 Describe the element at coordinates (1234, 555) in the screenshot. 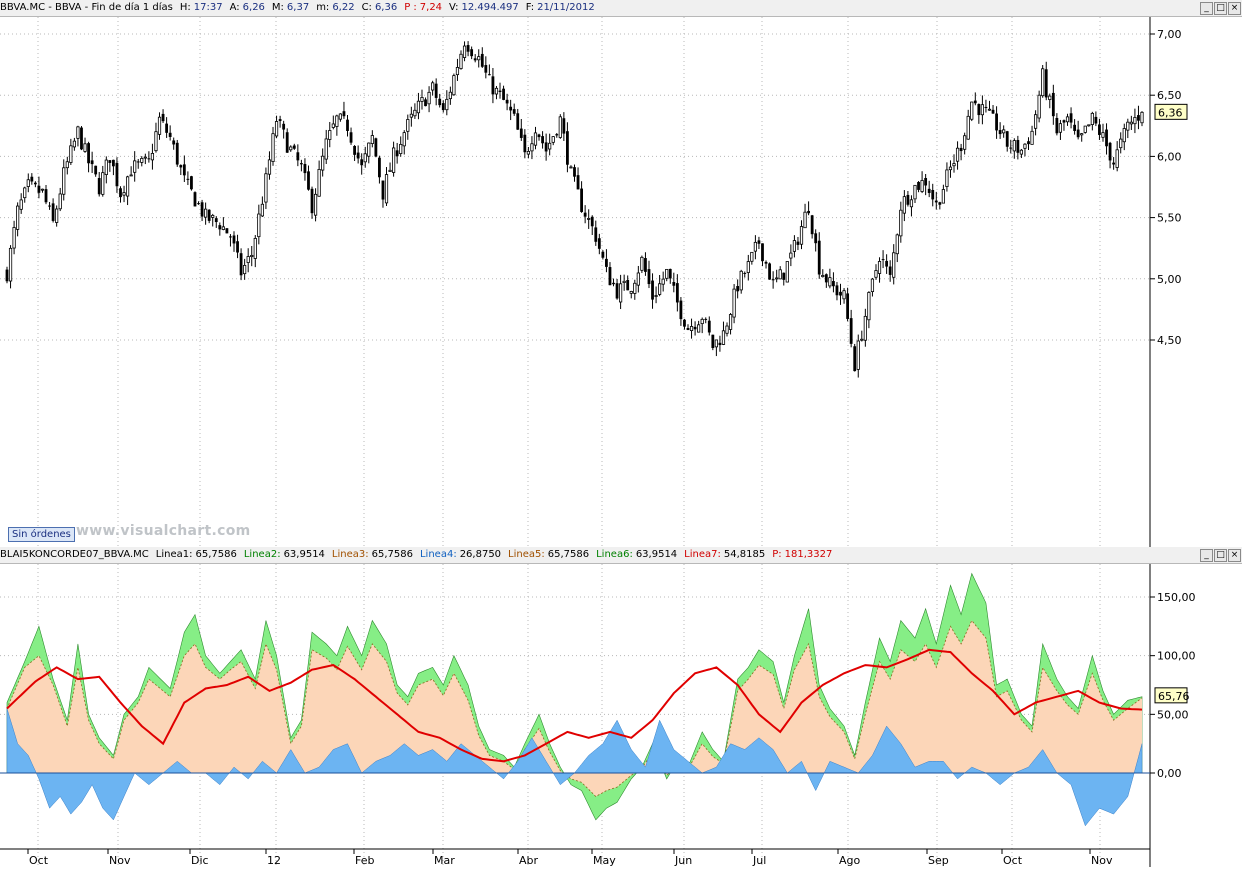

I see `indicator-close-button: ×` at that location.